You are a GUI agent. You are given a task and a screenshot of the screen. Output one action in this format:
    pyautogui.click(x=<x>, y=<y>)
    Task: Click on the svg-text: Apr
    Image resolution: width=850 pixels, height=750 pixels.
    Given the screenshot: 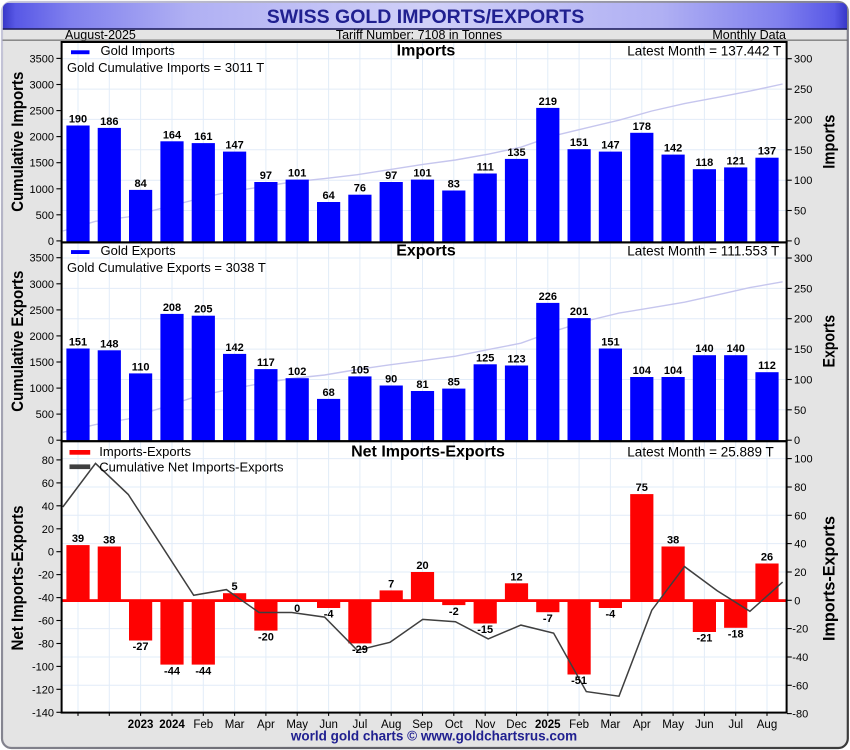 What is the action you would take?
    pyautogui.click(x=642, y=725)
    